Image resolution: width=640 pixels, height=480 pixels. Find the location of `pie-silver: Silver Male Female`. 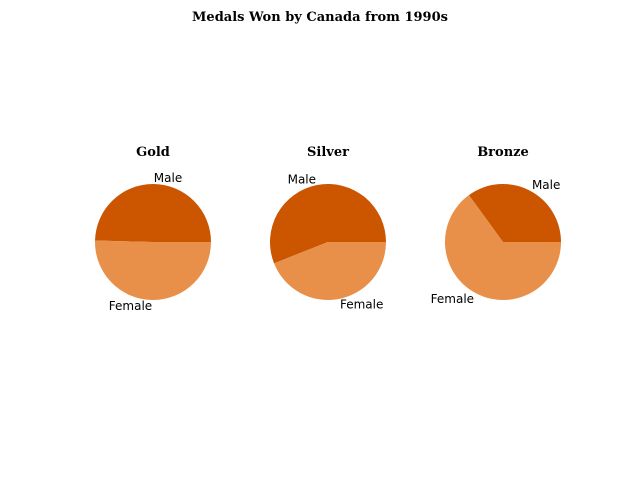

pie-silver: Silver Male Female is located at coordinates (328, 228).